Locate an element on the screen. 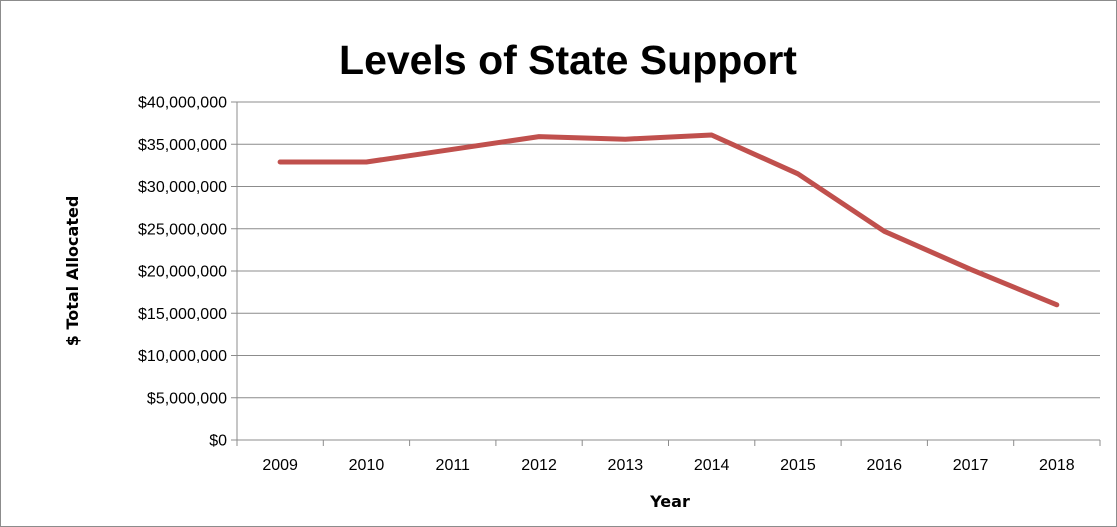 Image resolution: width=1117 pixels, height=527 pixels. y-tick-label: $40,000,000 is located at coordinates (182, 103).